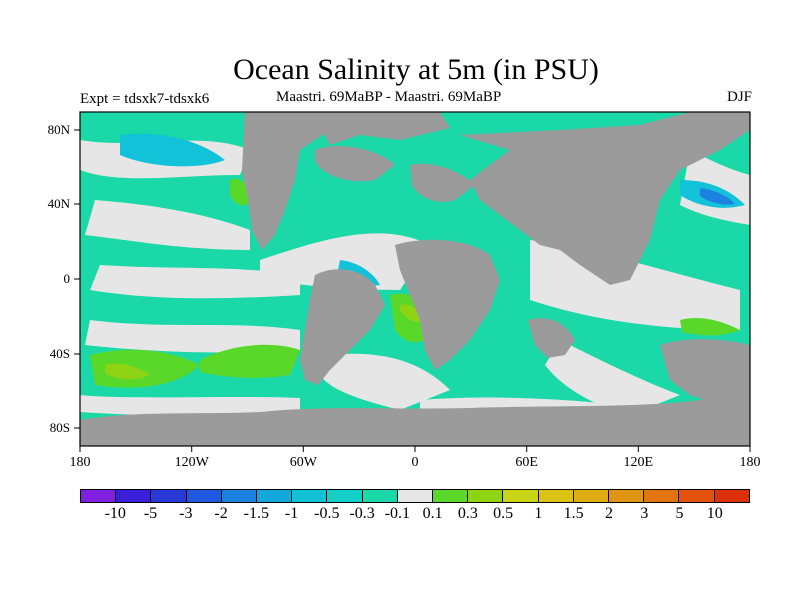 The height and width of the screenshot is (600, 800). Describe the element at coordinates (186, 513) in the screenshot. I see `colorbar-label: -3` at that location.